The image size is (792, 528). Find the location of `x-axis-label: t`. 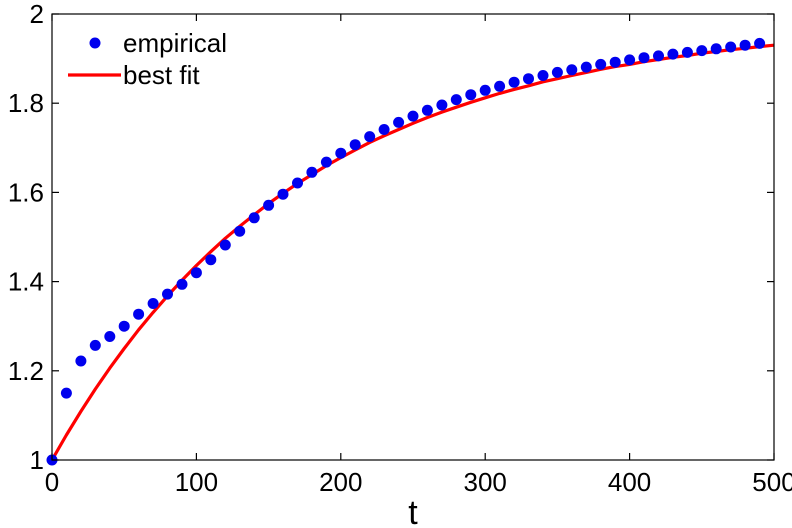

x-axis-label: t is located at coordinates (413, 511).